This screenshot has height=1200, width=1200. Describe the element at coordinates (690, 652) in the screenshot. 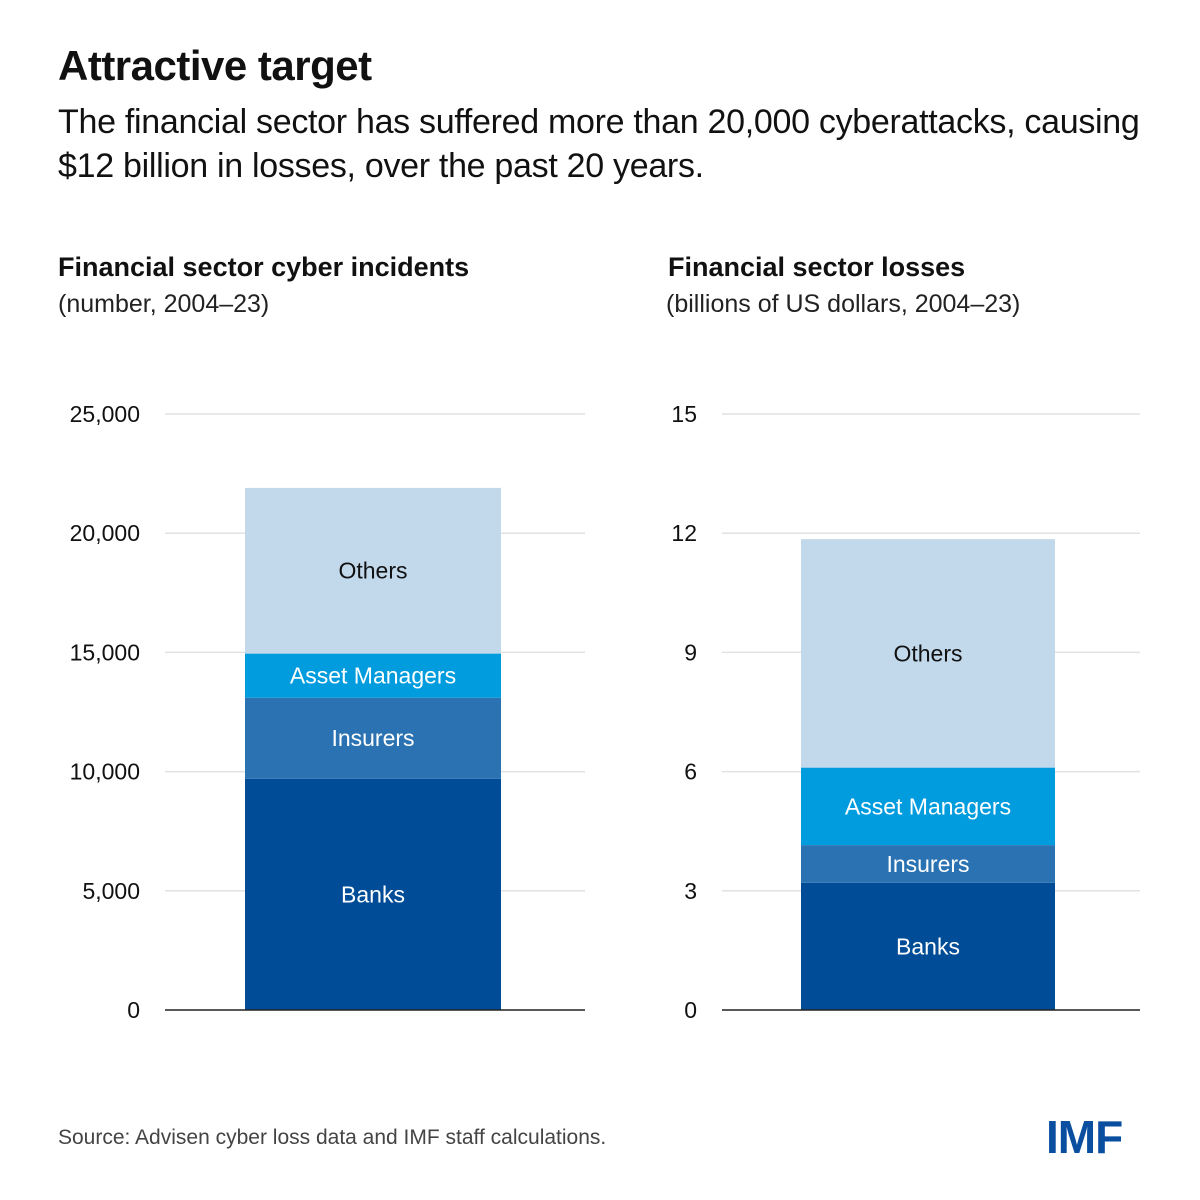

I see `y-tick-label: 9` at that location.